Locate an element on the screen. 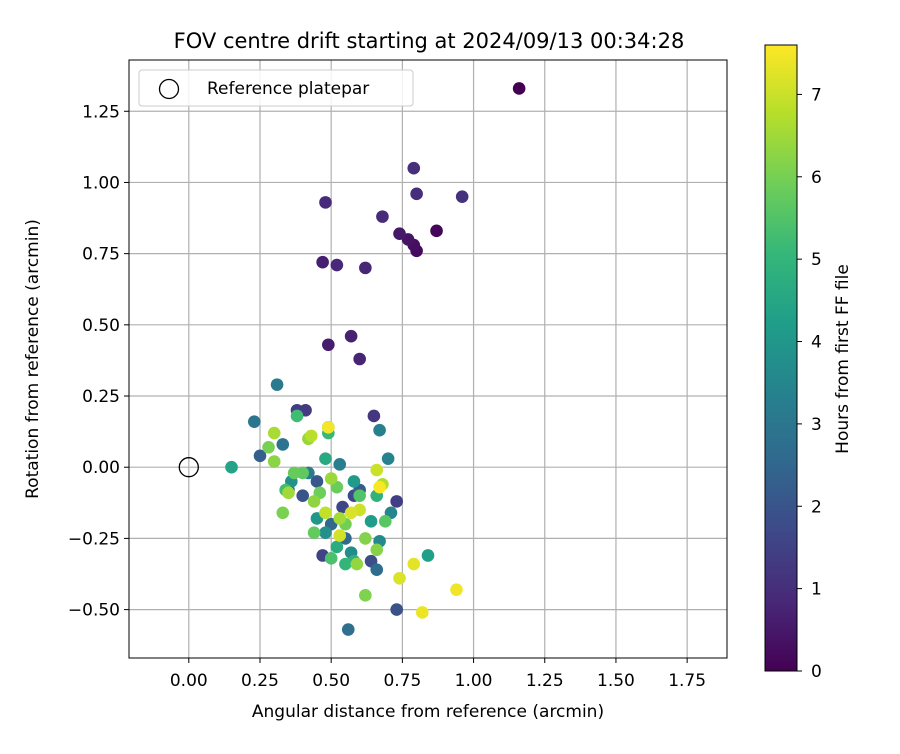 Image resolution: width=900 pixels, height=754 pixels. colorbar-tick-label: 2 is located at coordinates (816, 507).